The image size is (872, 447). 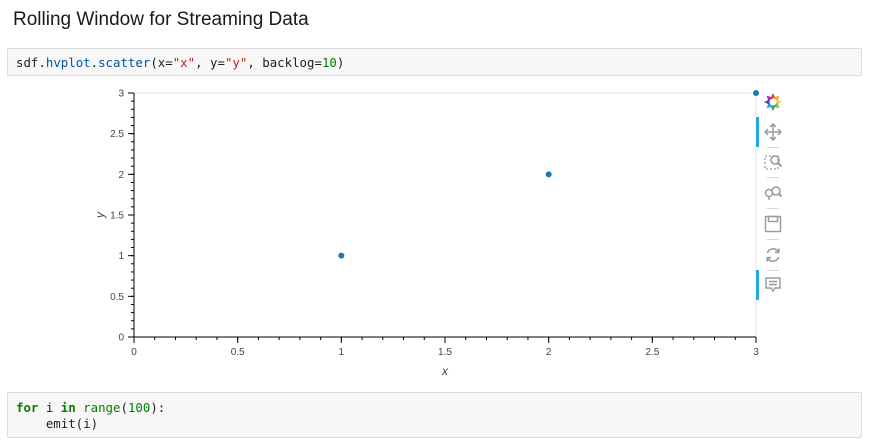 What do you see at coordinates (773, 285) in the screenshot?
I see `hover-icon` at bounding box center [773, 285].